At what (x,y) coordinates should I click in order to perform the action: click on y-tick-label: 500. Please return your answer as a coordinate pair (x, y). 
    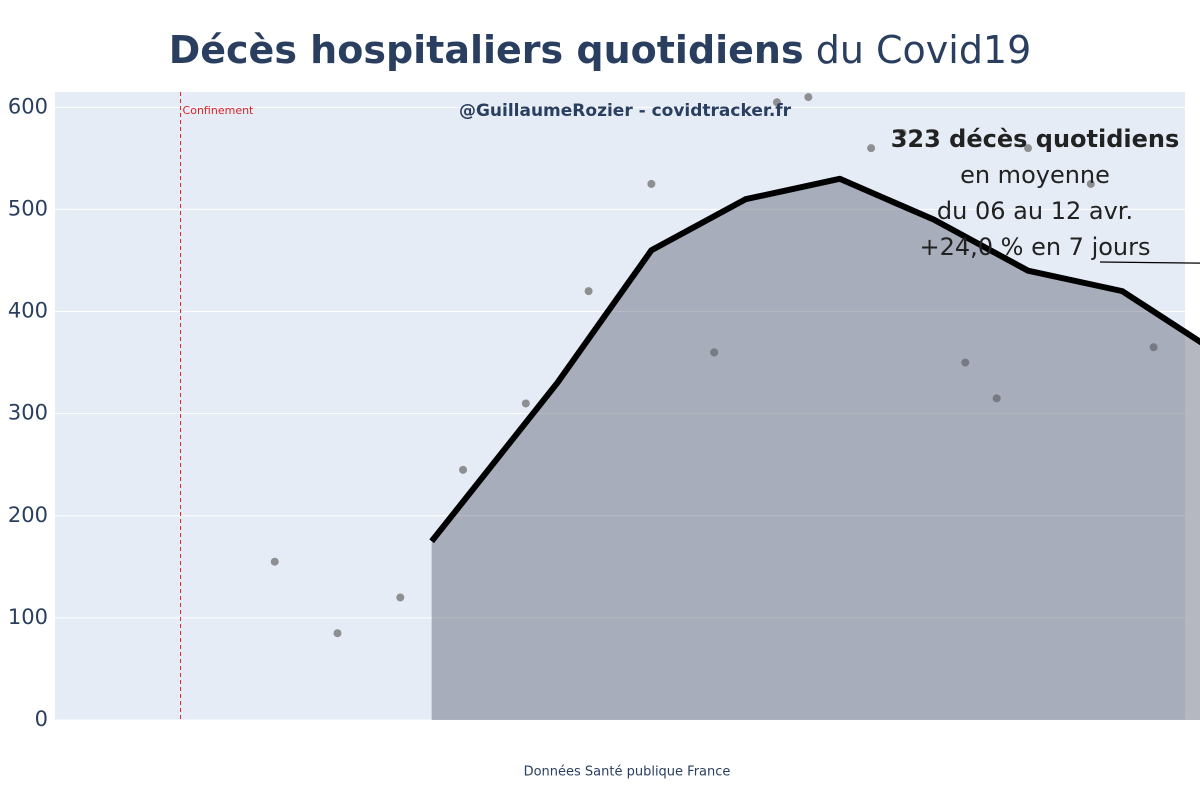
    Looking at the image, I should click on (28, 208).